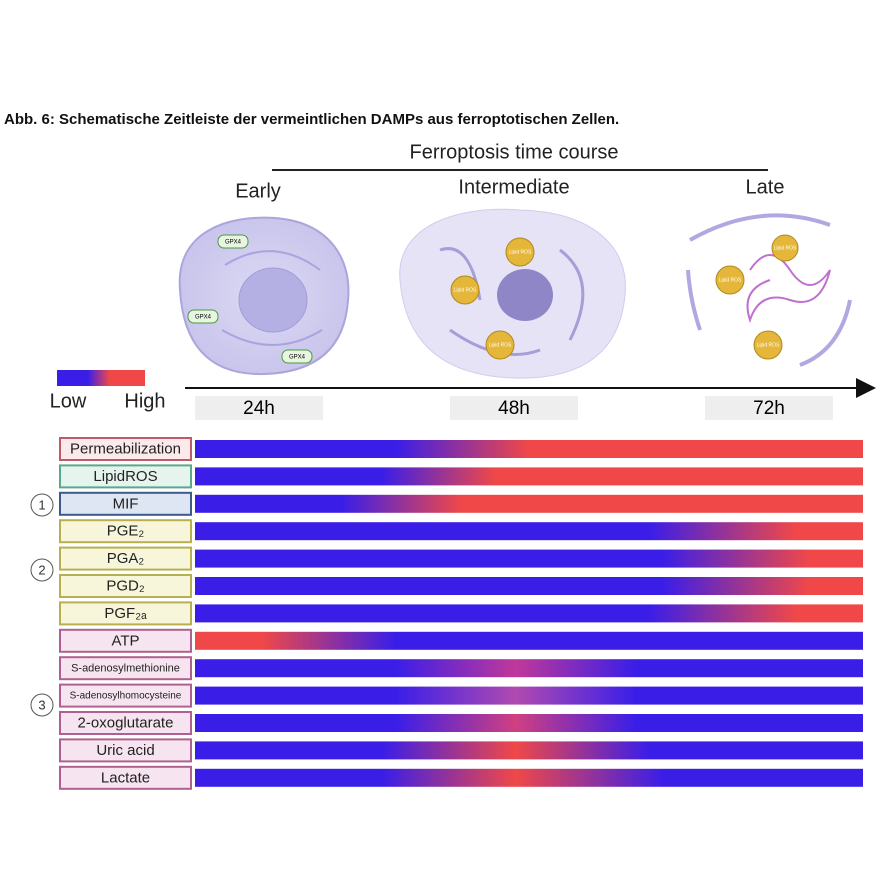 This screenshot has height=880, width=880. I want to click on time-label: 24h, so click(259, 408).